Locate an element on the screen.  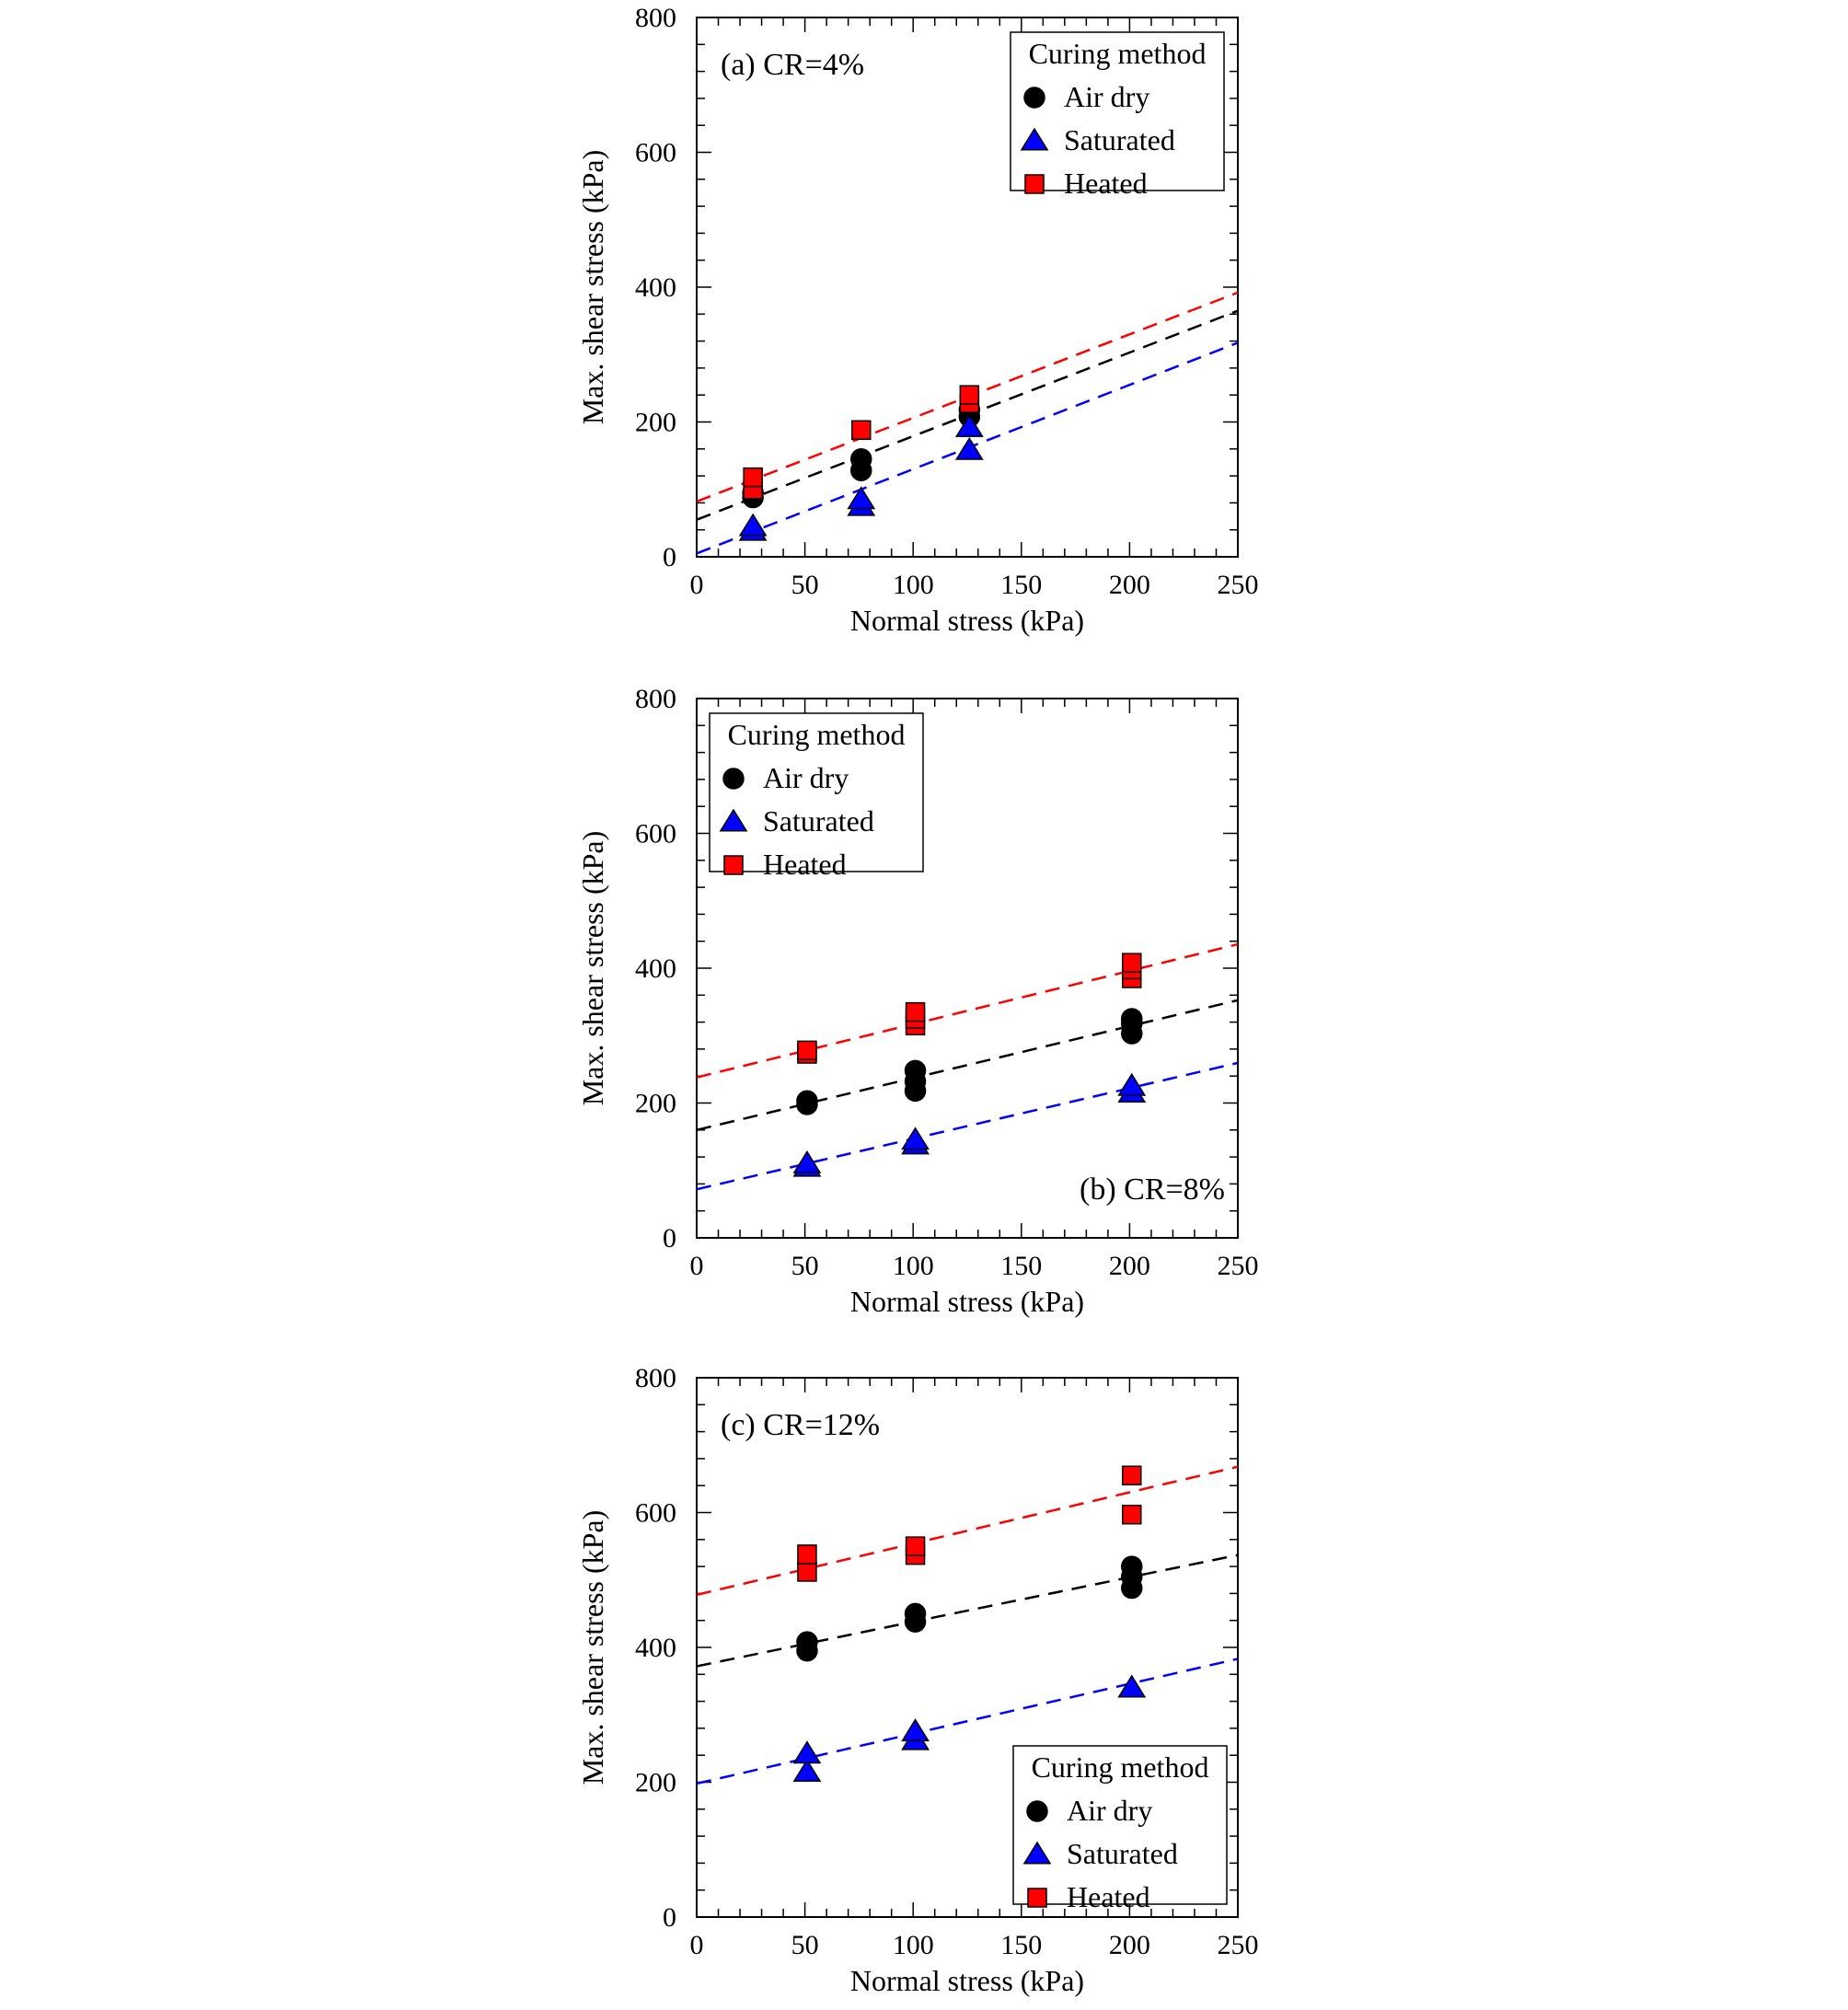
legend-label-heated: Heated is located at coordinates (1106, 183).